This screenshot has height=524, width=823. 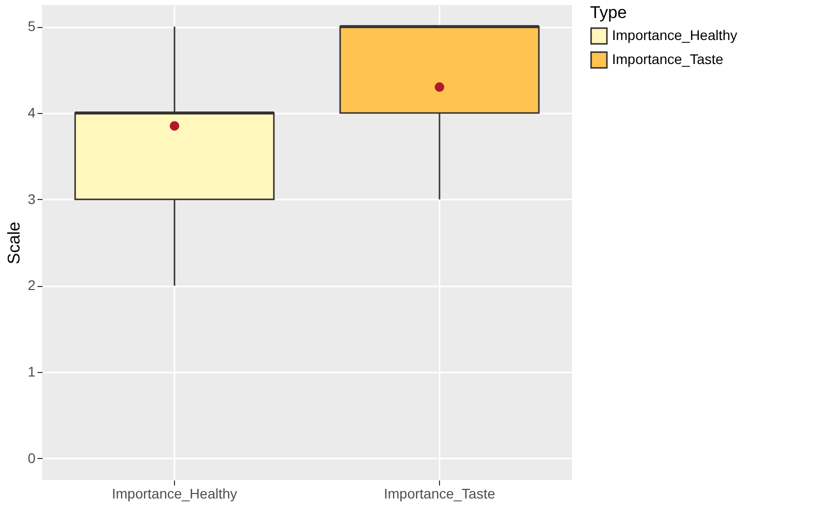 I want to click on legend-title: Type, so click(x=608, y=12).